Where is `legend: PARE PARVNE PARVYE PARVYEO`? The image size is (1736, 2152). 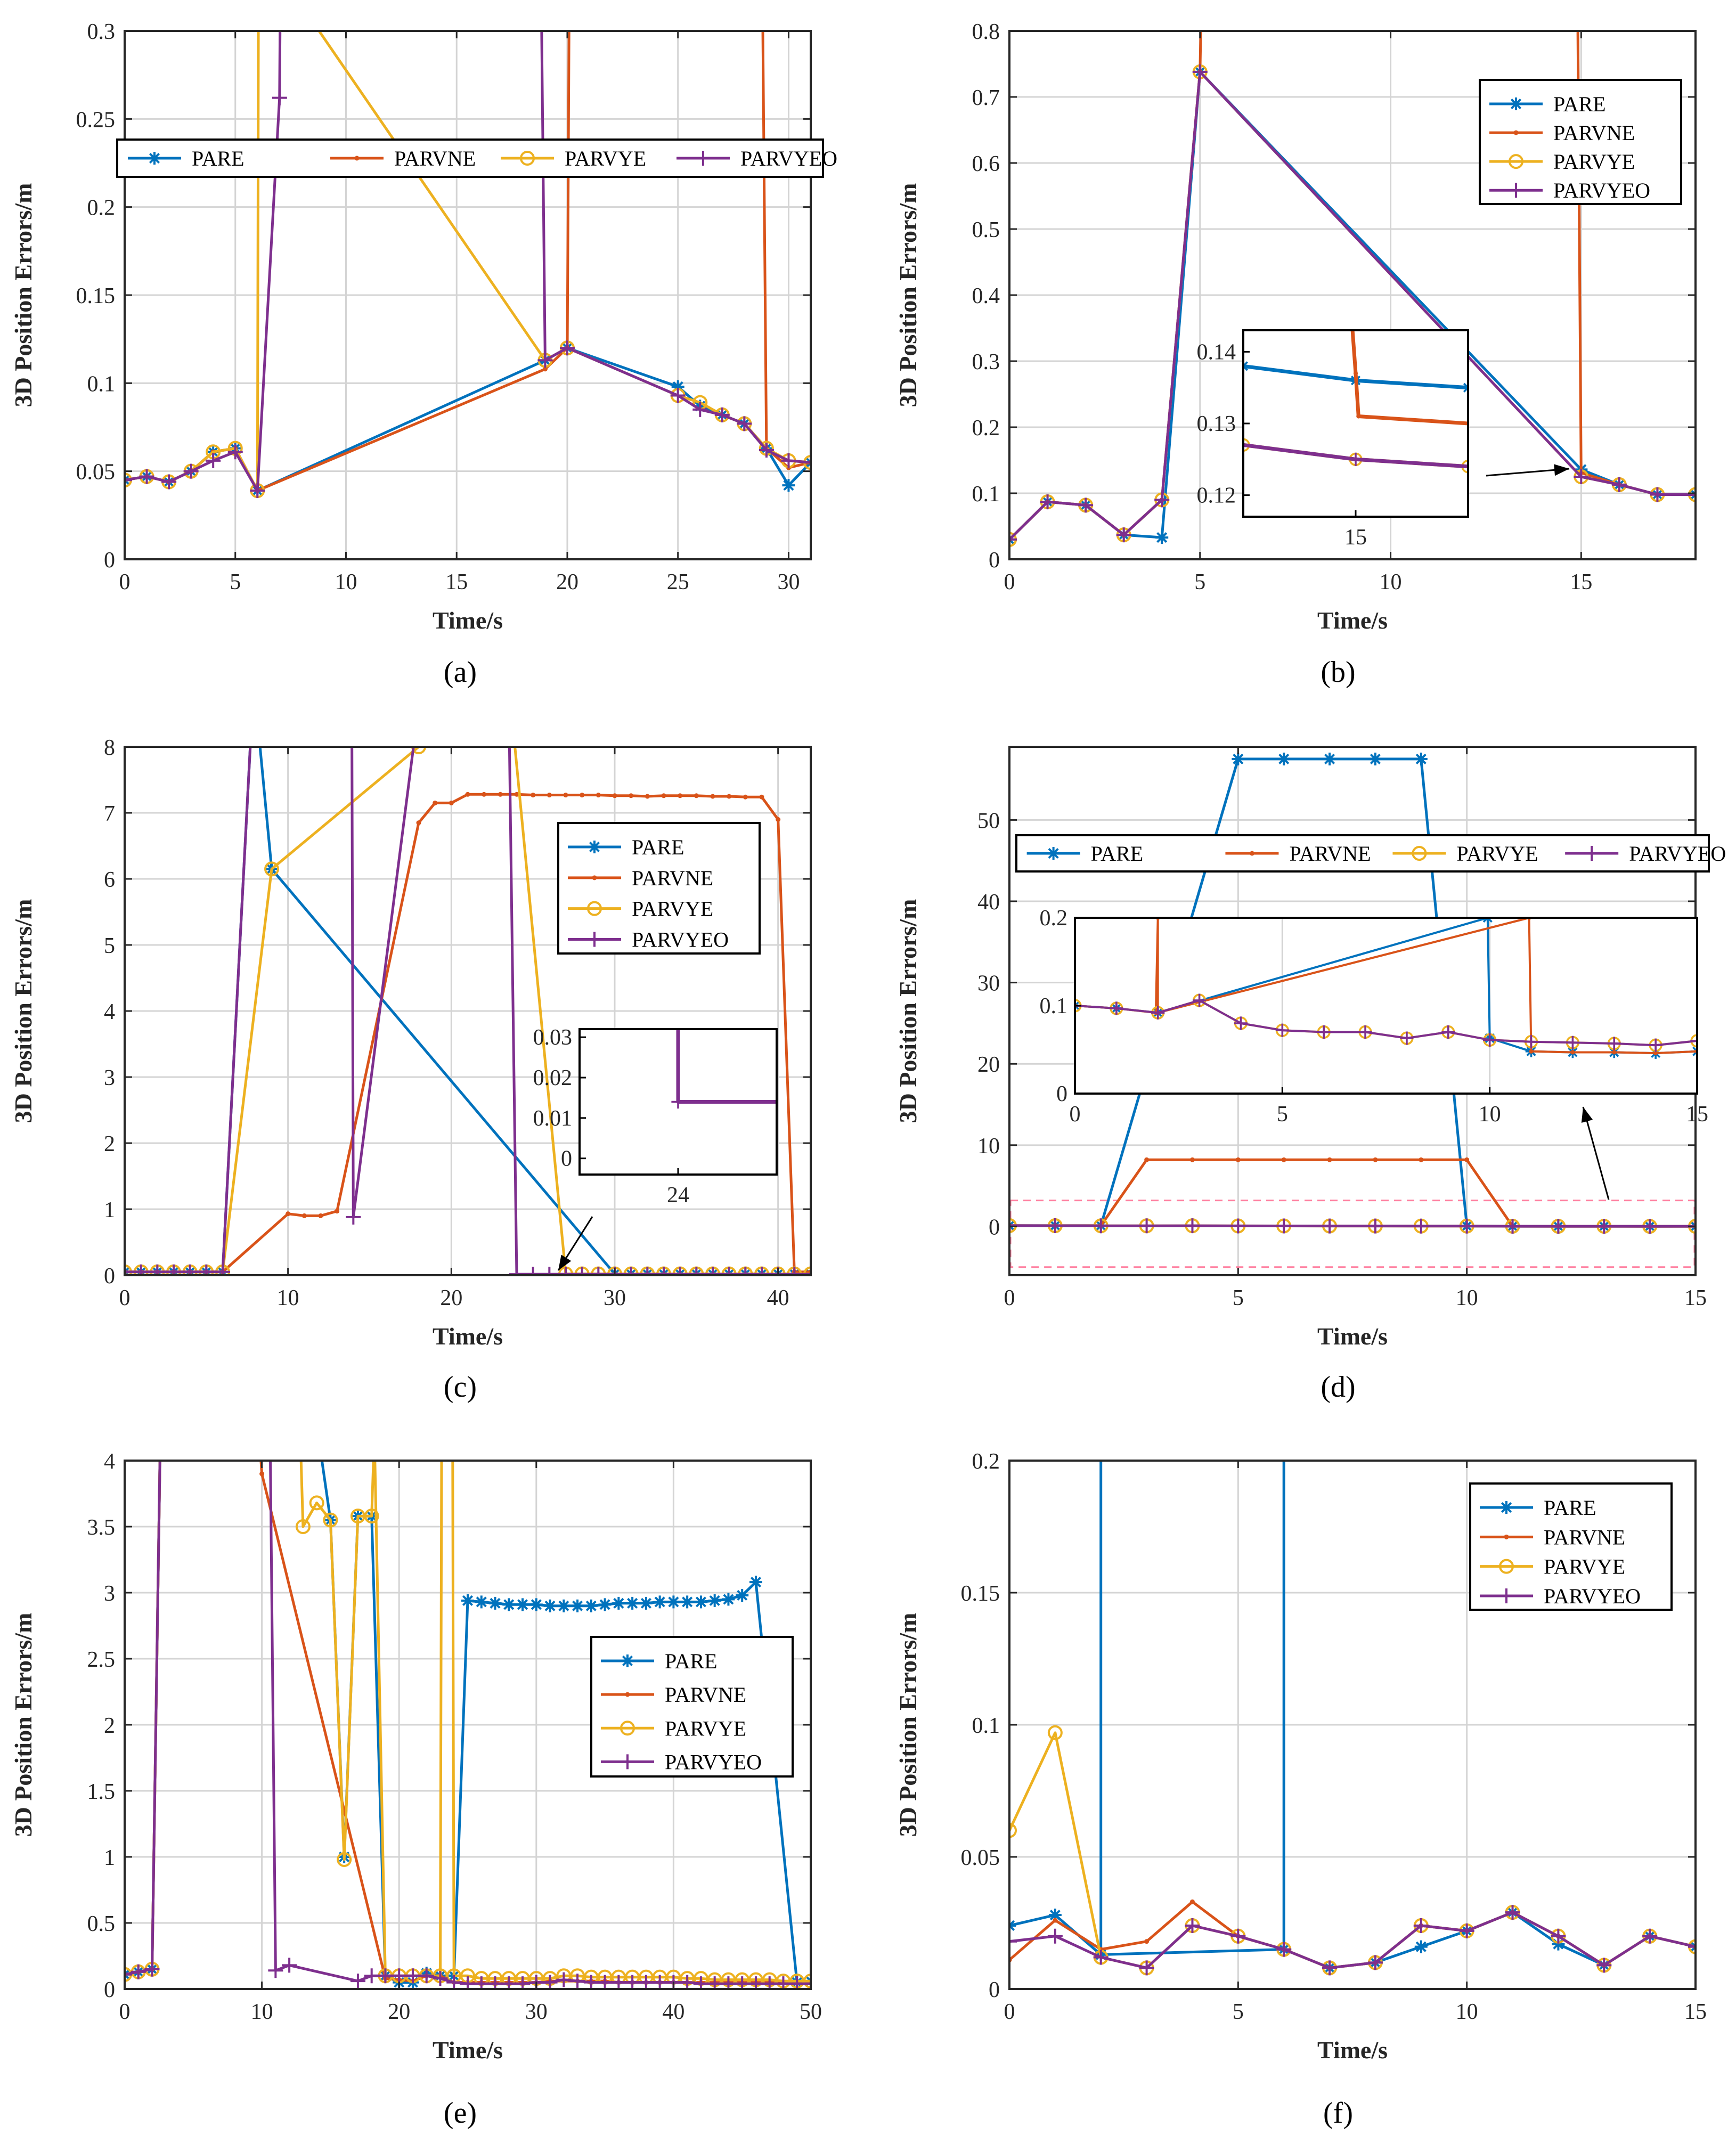
legend: PARE PARVNE PARVYE PARVYEO is located at coordinates (1571, 1546).